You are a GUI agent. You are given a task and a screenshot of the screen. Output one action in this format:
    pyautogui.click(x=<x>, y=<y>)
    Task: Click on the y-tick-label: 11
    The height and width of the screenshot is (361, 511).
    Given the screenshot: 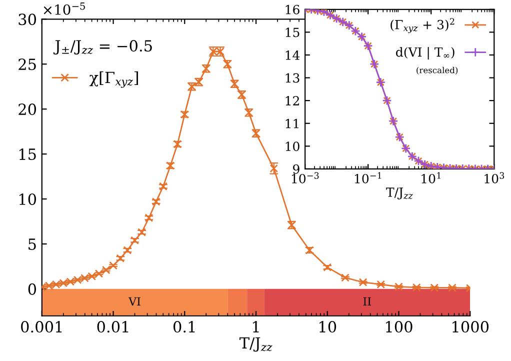 What is the action you would take?
    pyautogui.click(x=292, y=123)
    